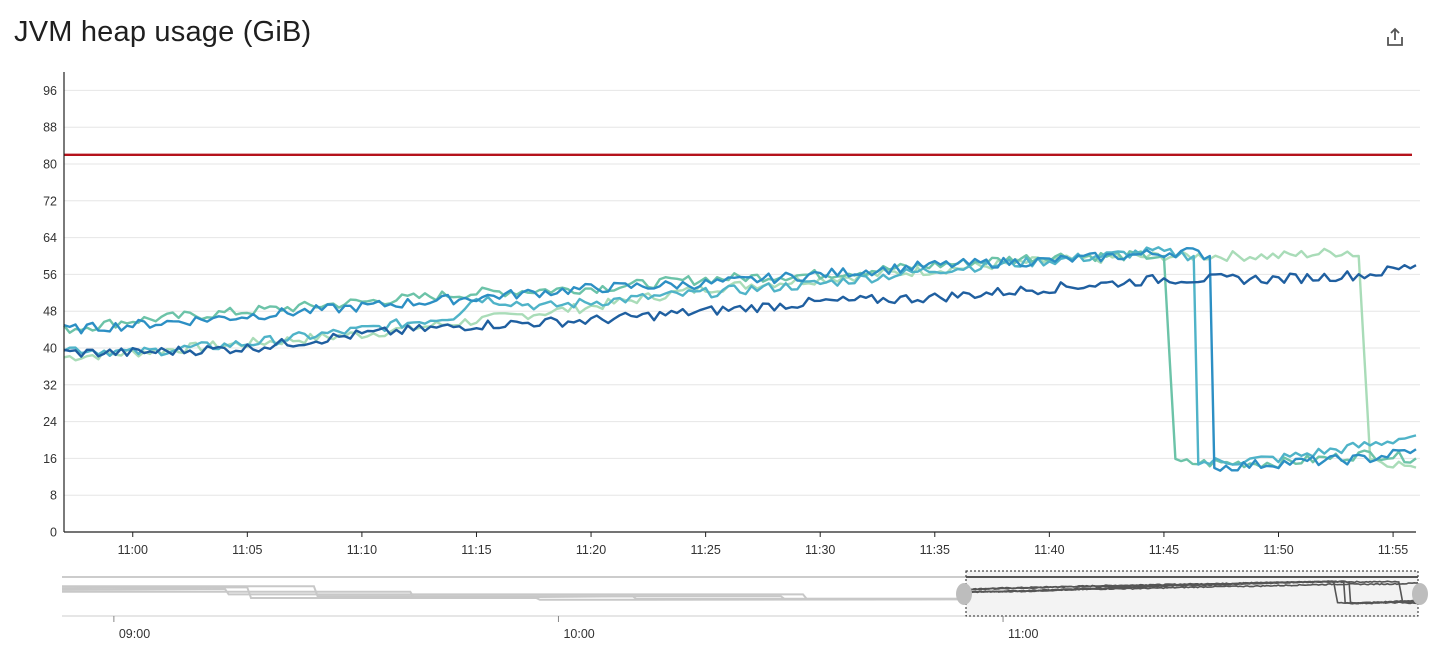  What do you see at coordinates (50, 422) in the screenshot?
I see `y-tick-label: 24` at bounding box center [50, 422].